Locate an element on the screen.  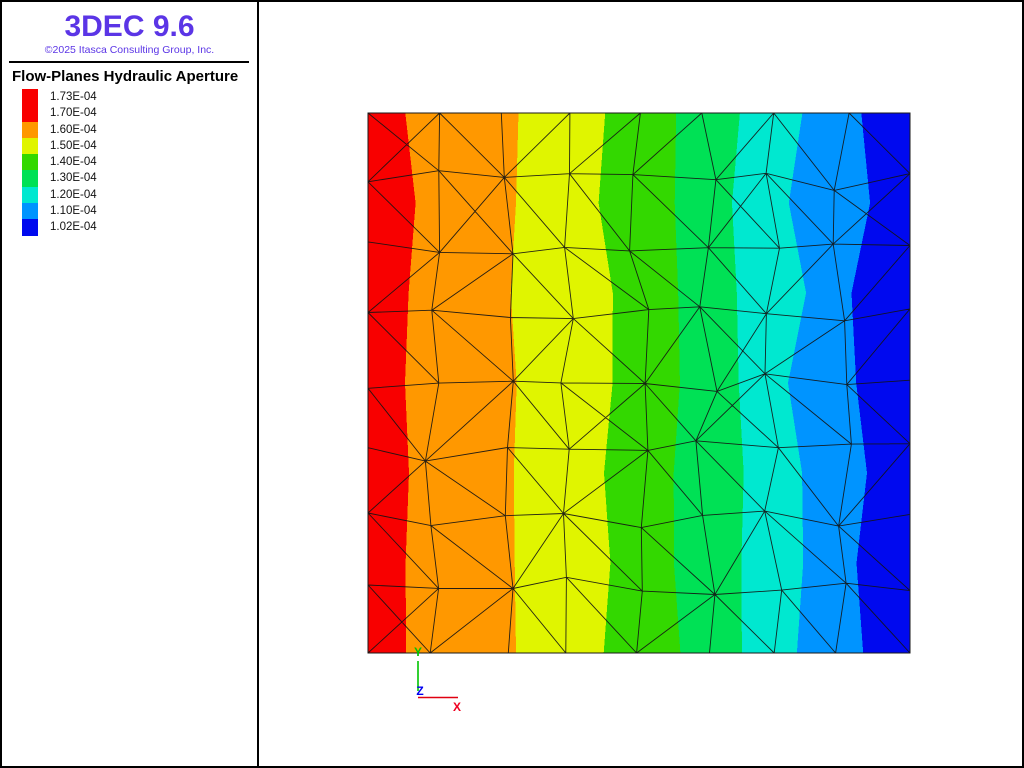
legend-value: 1.40E-04 is located at coordinates (73, 162).